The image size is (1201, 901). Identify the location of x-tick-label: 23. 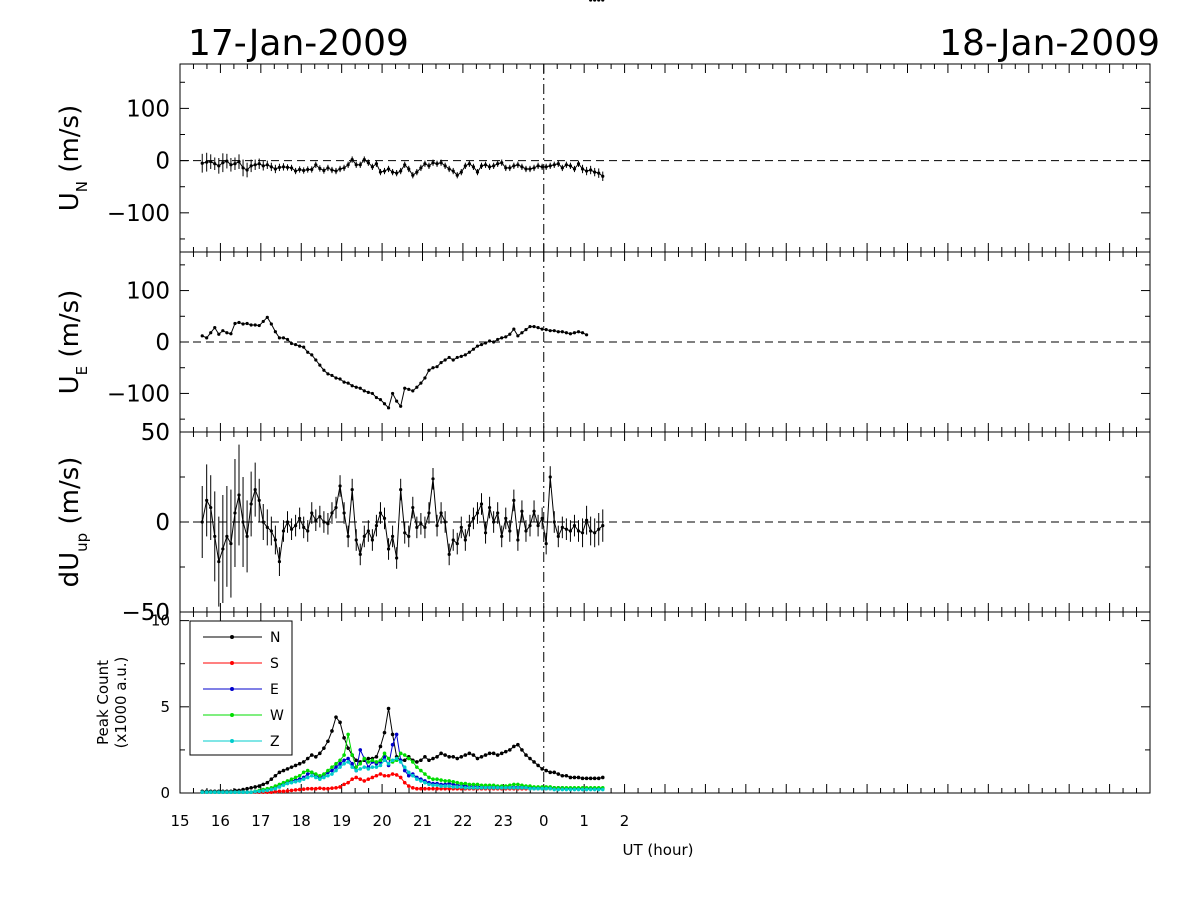
(503, 821).